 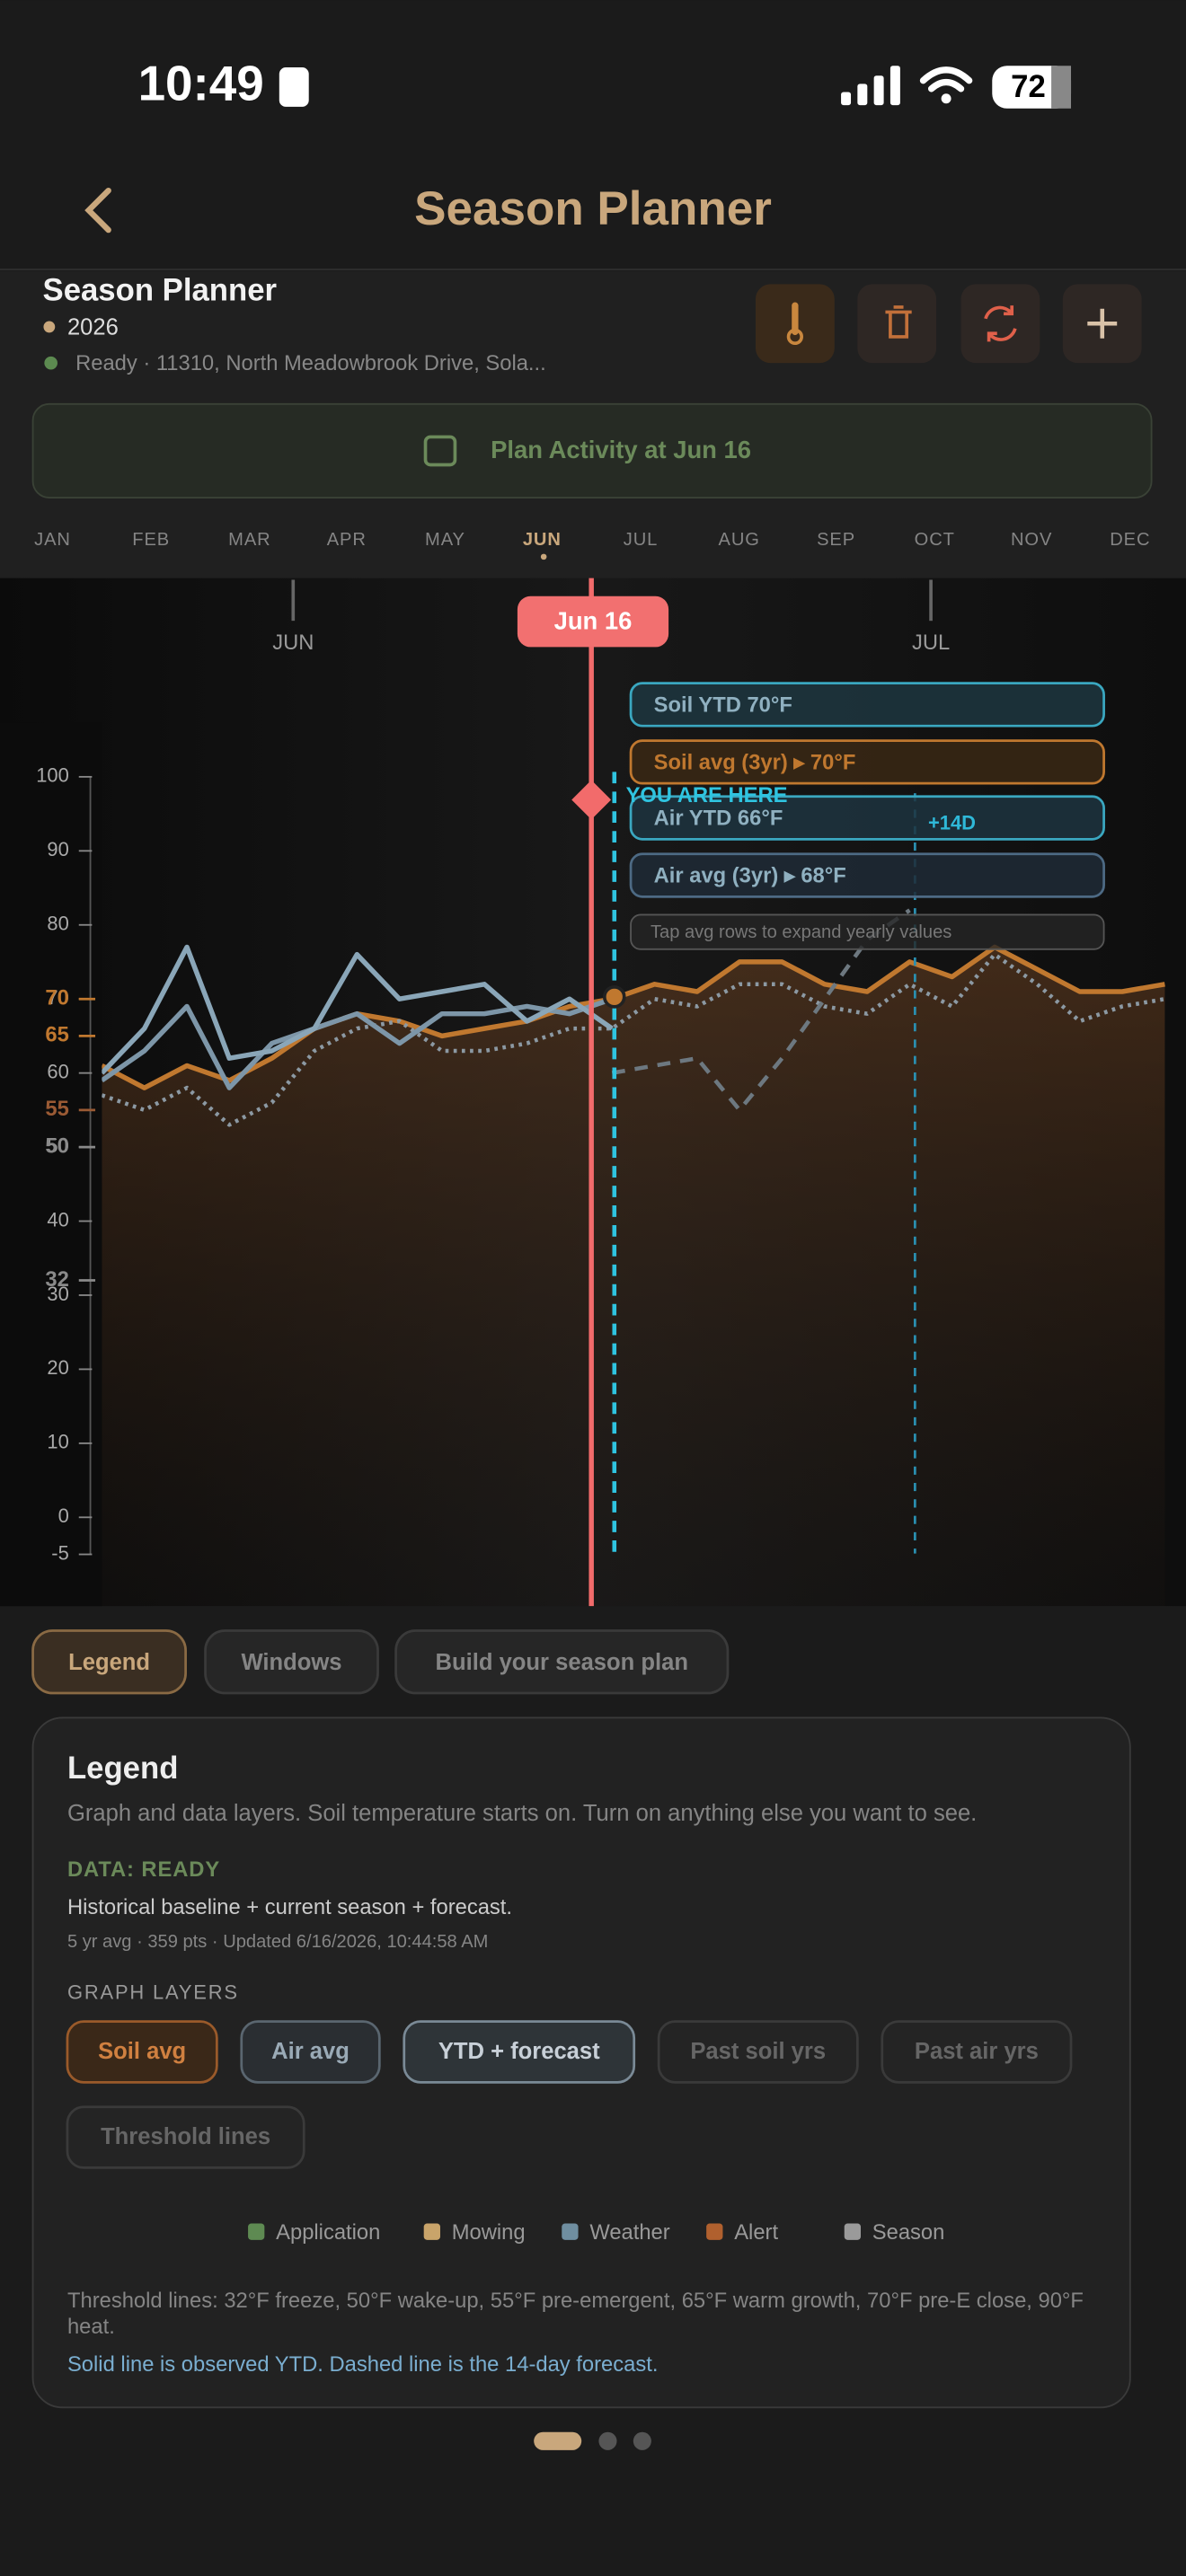 What do you see at coordinates (542, 540) in the screenshot?
I see `month-tab: JUN` at bounding box center [542, 540].